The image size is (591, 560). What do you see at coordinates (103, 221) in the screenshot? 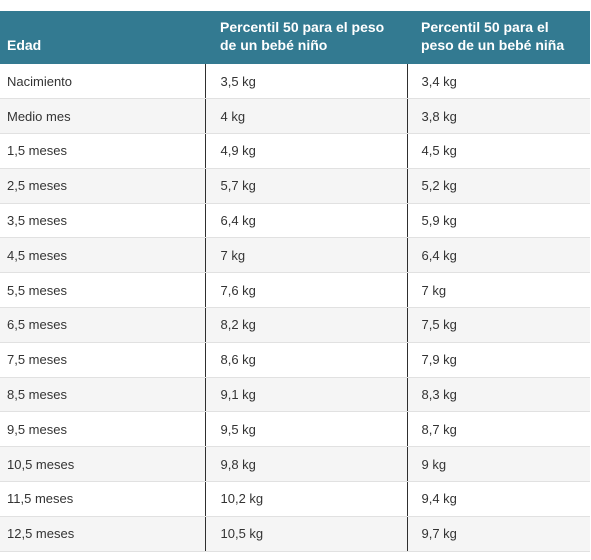
I see `cell-age: 3,5 meses` at bounding box center [103, 221].